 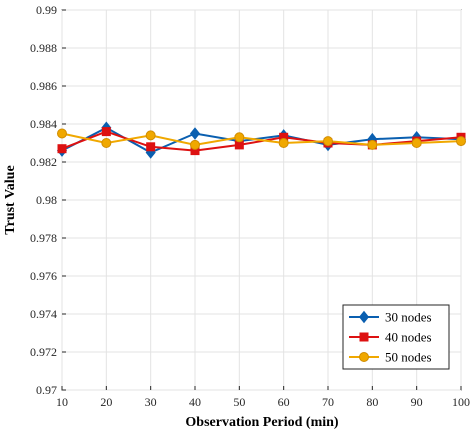 I want to click on x-tick-label: 50, so click(x=239, y=402).